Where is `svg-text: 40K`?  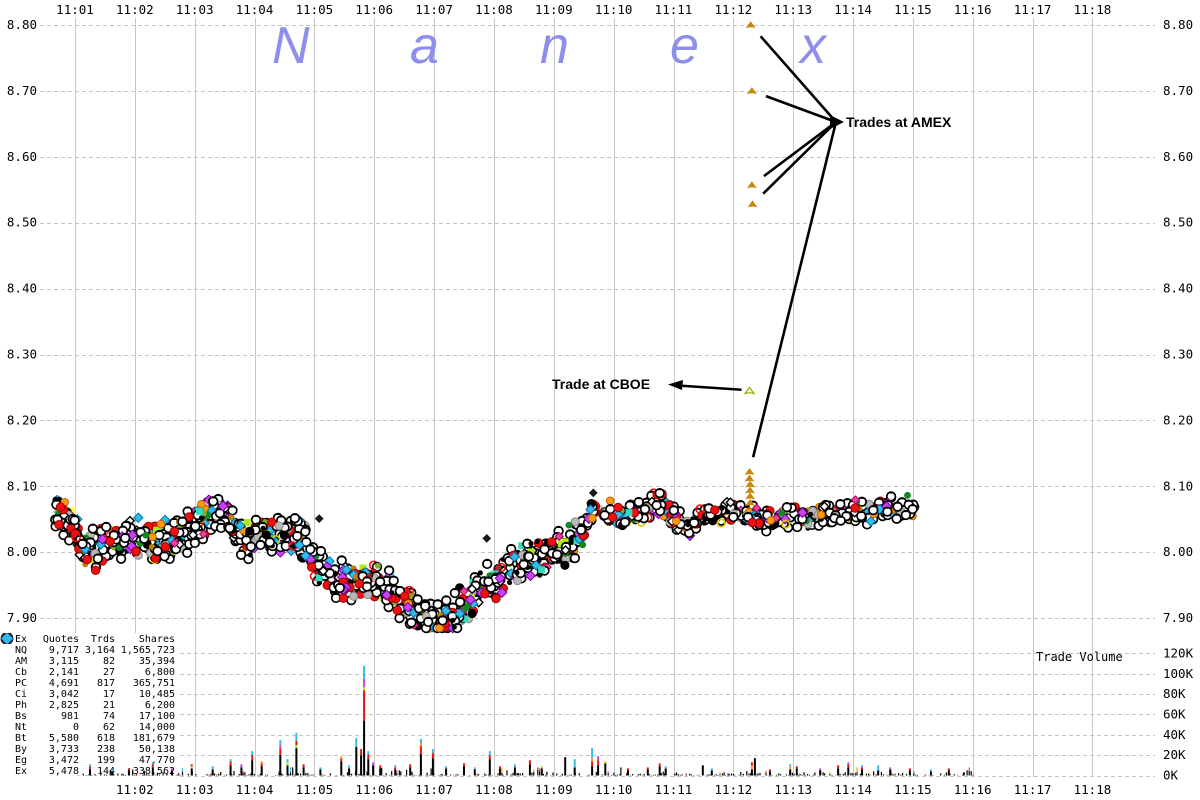
svg-text: 40K is located at coordinates (1174, 734).